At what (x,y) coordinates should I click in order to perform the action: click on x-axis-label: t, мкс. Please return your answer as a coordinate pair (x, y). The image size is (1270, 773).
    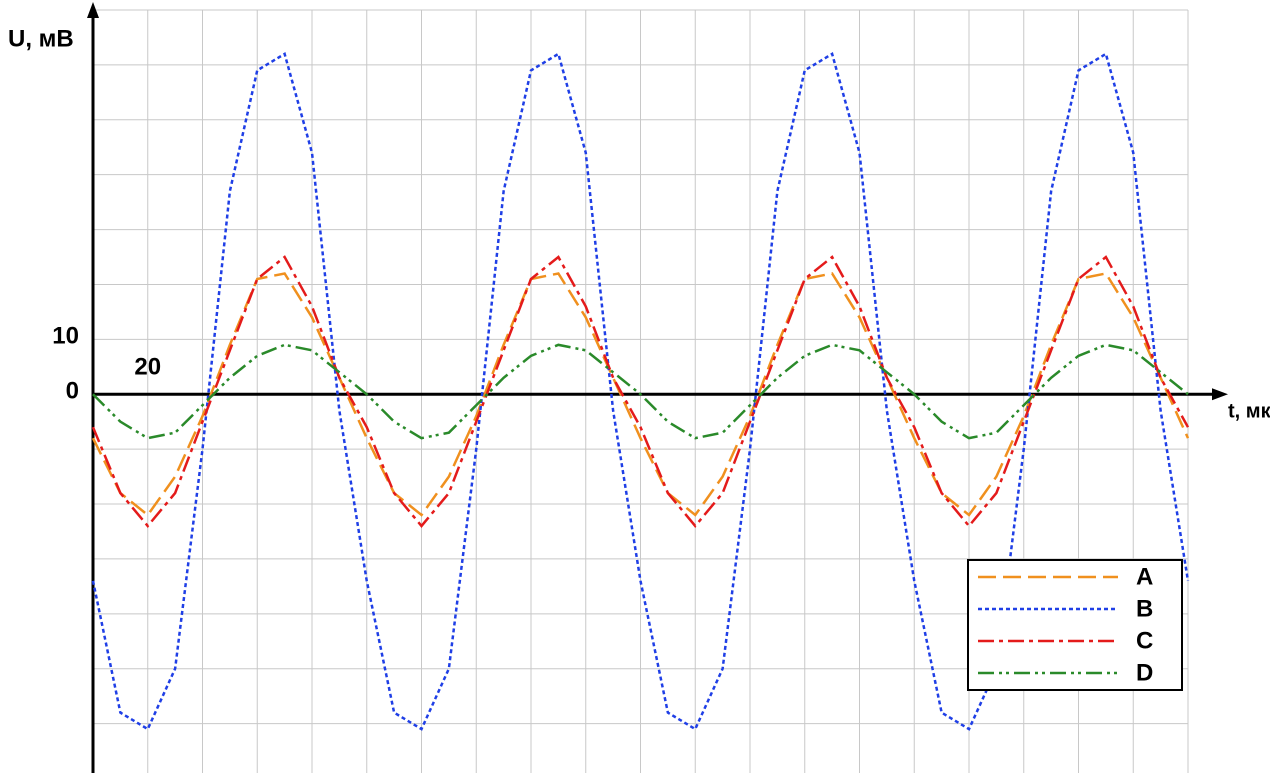
    Looking at the image, I should click on (1249, 411).